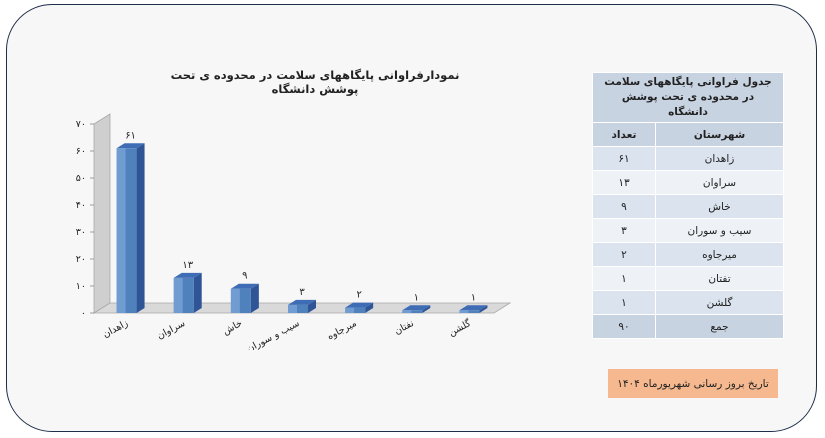  What do you see at coordinates (187, 265) in the screenshot?
I see `bar-value-label: ۱۳` at bounding box center [187, 265].